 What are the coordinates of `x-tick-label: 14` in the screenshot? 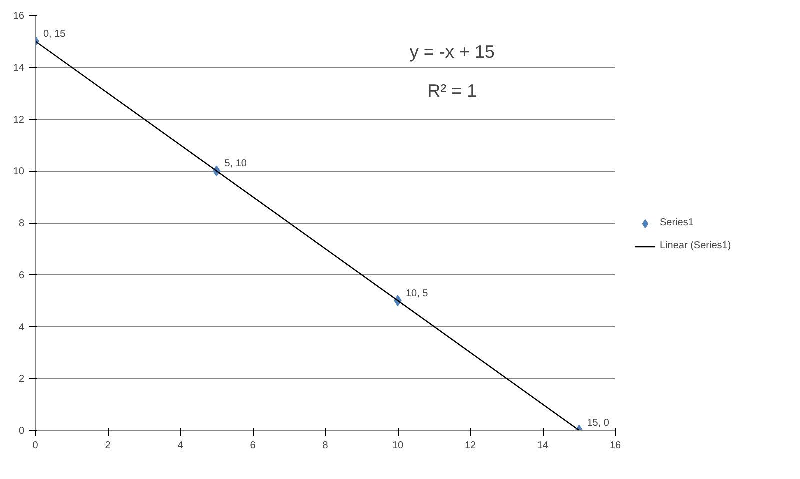 It's located at (543, 446).